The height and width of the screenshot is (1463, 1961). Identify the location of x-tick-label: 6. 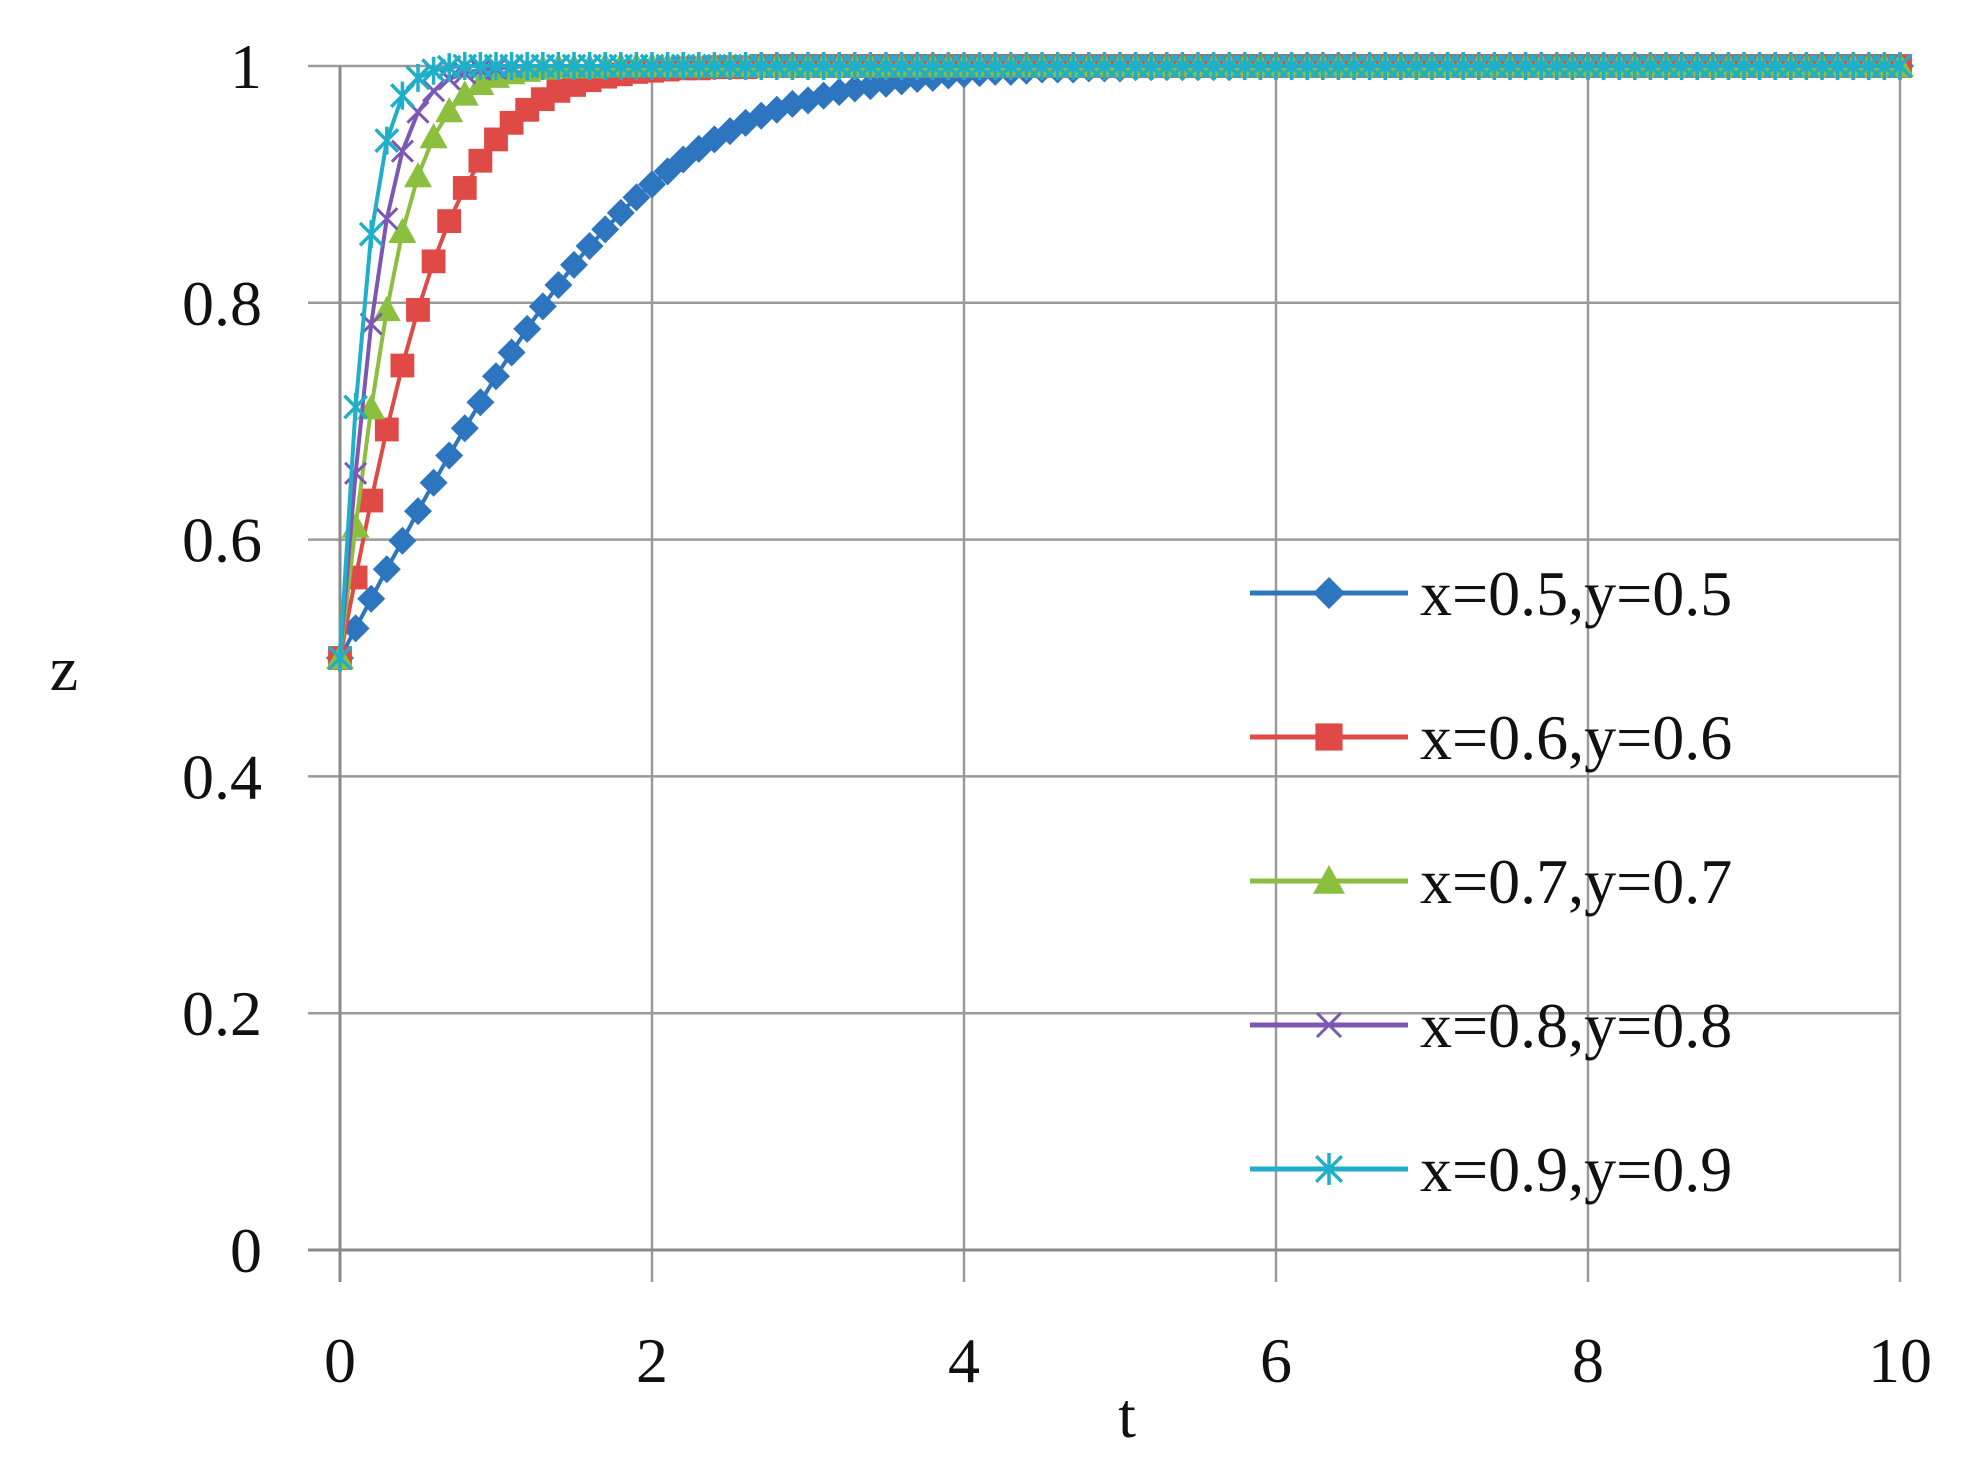
(1276, 1360).